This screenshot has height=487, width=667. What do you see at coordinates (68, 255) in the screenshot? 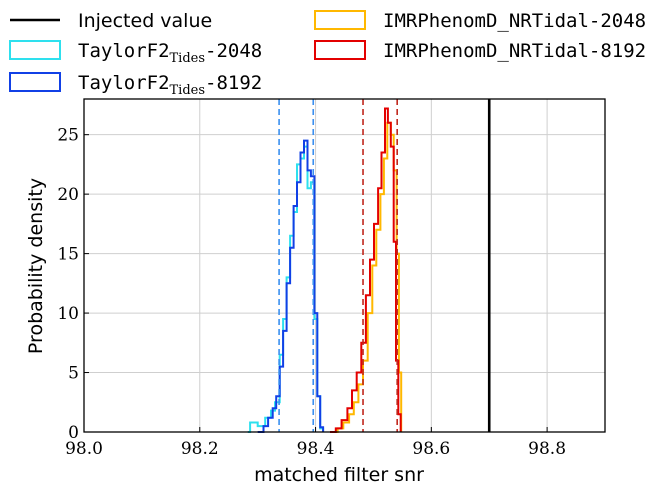
I see `y-tick-label: 15` at bounding box center [68, 255].